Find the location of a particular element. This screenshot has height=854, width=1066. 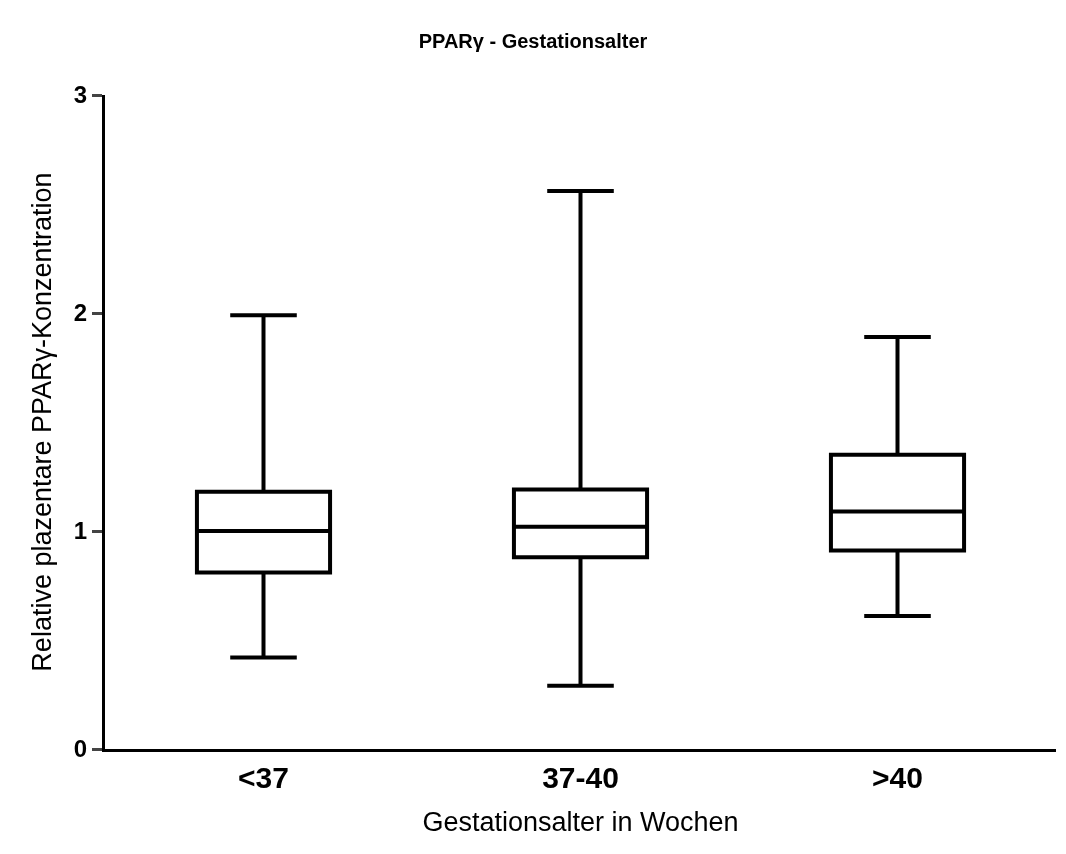

x-tick-label: 37-40 is located at coordinates (580, 777).